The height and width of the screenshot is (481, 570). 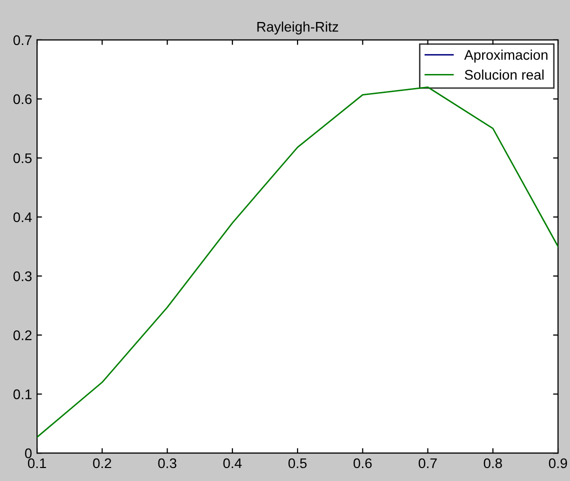 What do you see at coordinates (22, 99) in the screenshot?
I see `y-tick-label: 0.6` at bounding box center [22, 99].